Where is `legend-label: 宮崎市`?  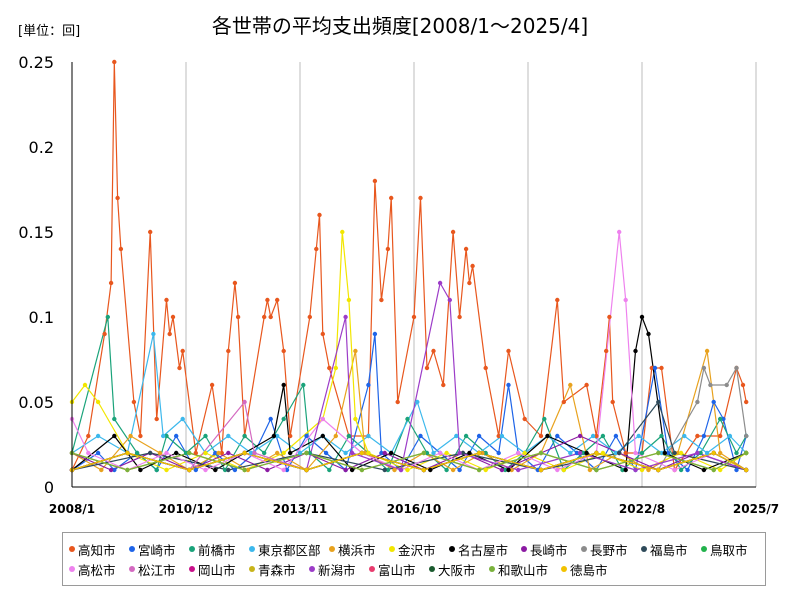
legend-label: 宮崎市 is located at coordinates (157, 550).